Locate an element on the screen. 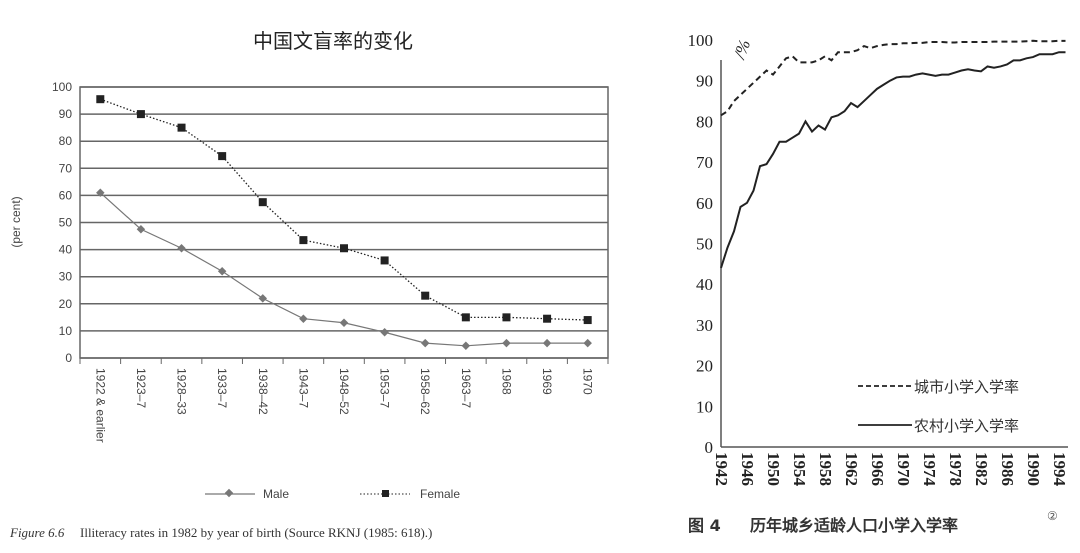 Image resolution: width=1080 pixels, height=553 pixels. x-tick-label: 1953–7 is located at coordinates (385, 388).